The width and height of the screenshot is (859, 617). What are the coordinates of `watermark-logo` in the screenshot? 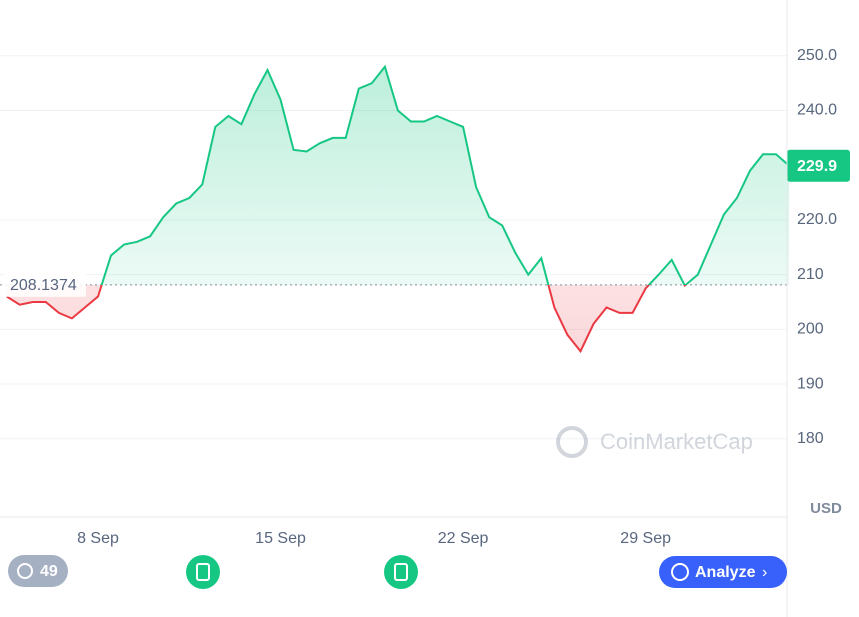 It's located at (572, 442).